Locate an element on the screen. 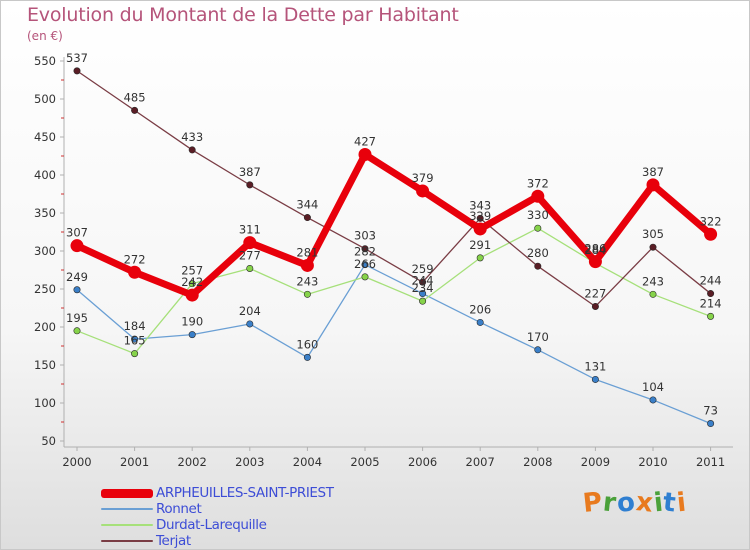  data-label: 329 is located at coordinates (480, 216).